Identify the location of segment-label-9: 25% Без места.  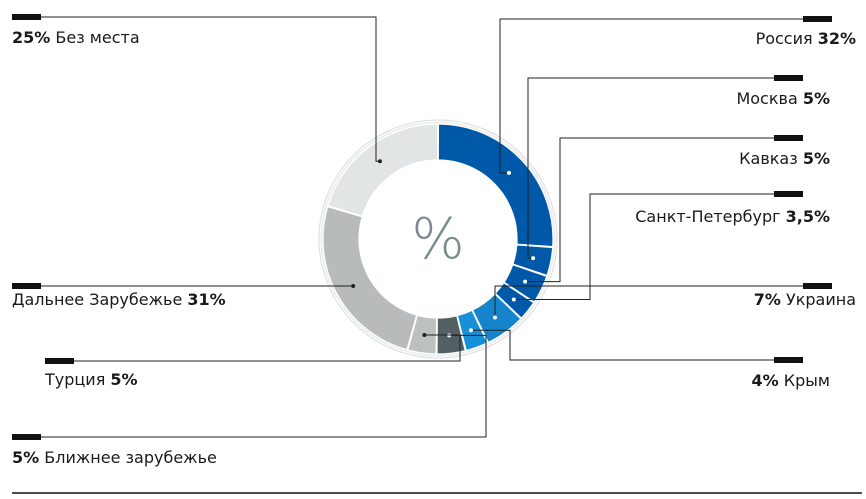
(76, 37).